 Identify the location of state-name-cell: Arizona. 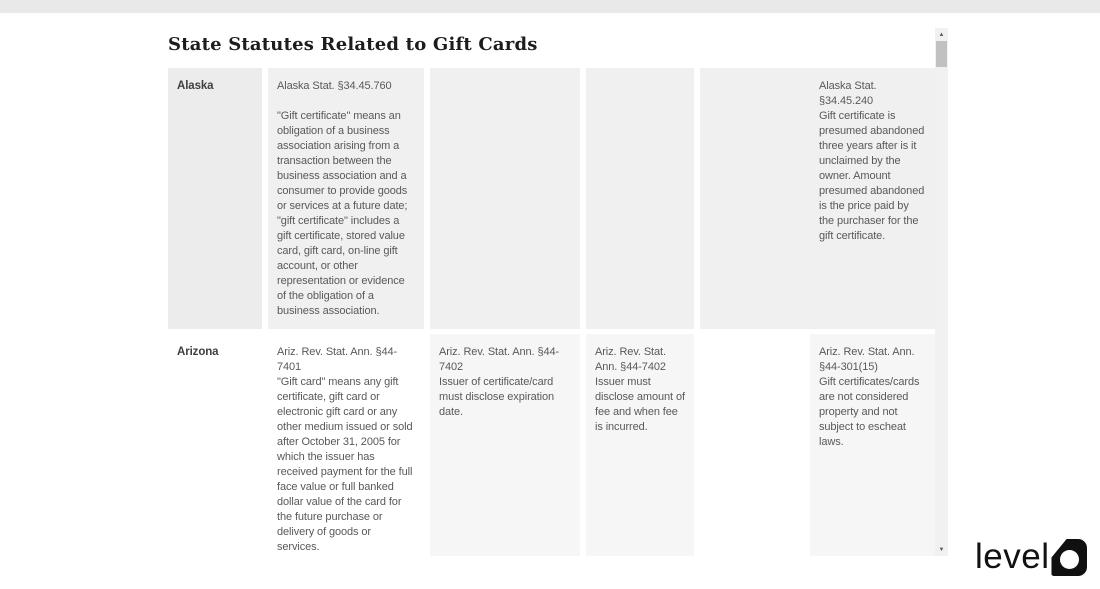
(215, 445).